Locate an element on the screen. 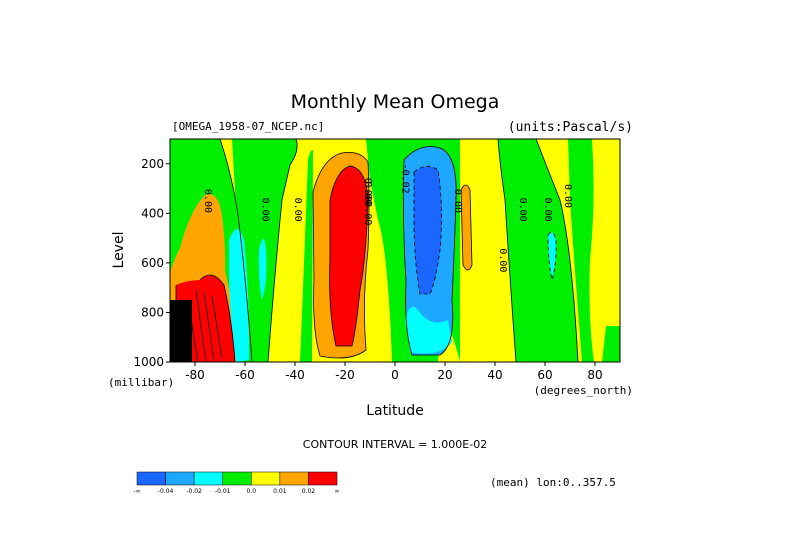 This screenshot has height=558, width=789. contour-label: -0.02 is located at coordinates (405, 179).